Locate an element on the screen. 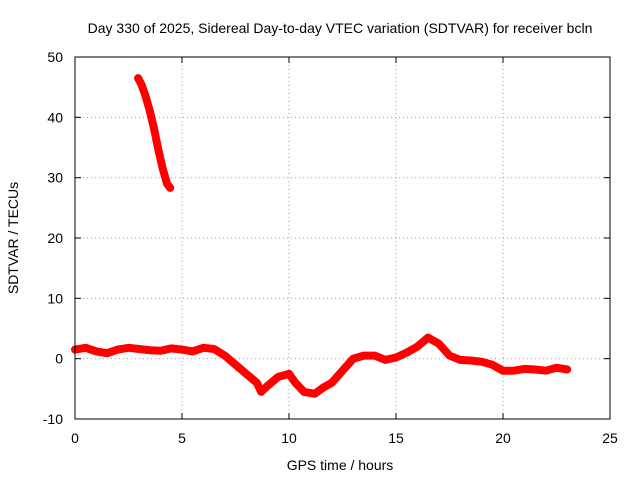 This screenshot has width=640, height=480. y-axis-label: SDTVAR / TECUs is located at coordinates (13, 238).